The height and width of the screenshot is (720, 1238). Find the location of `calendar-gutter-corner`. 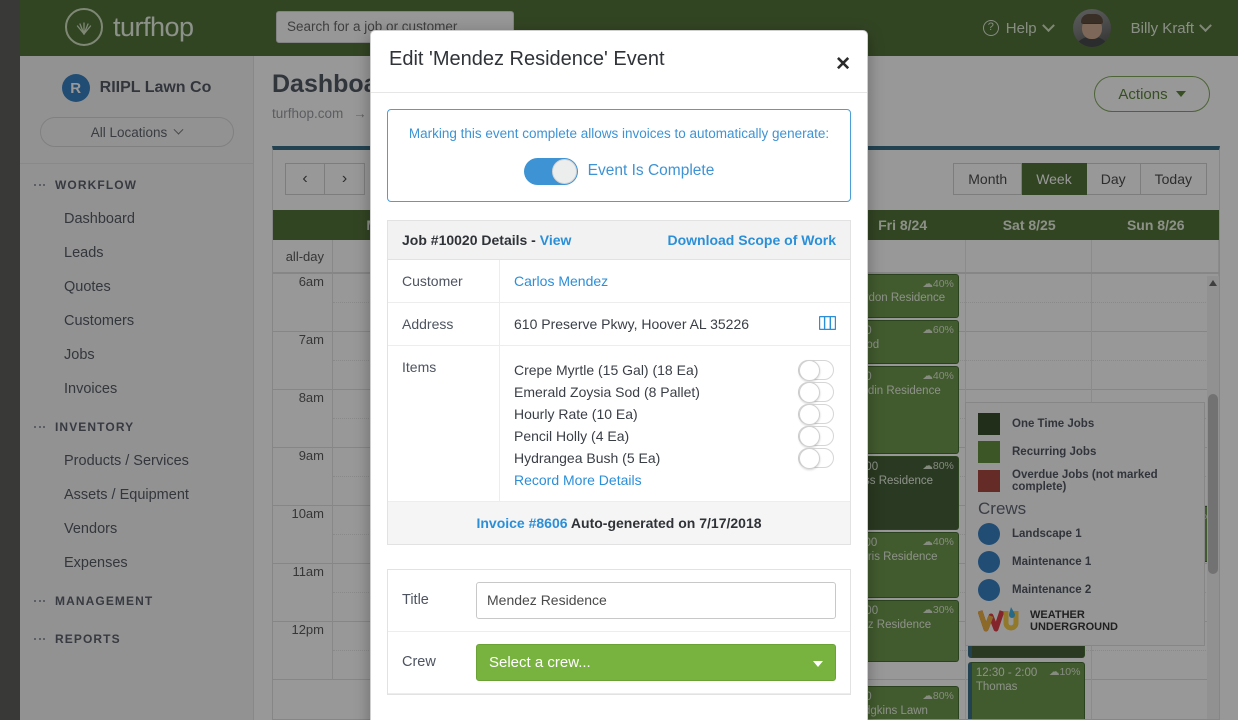

calendar-gutter-corner is located at coordinates (303, 225).